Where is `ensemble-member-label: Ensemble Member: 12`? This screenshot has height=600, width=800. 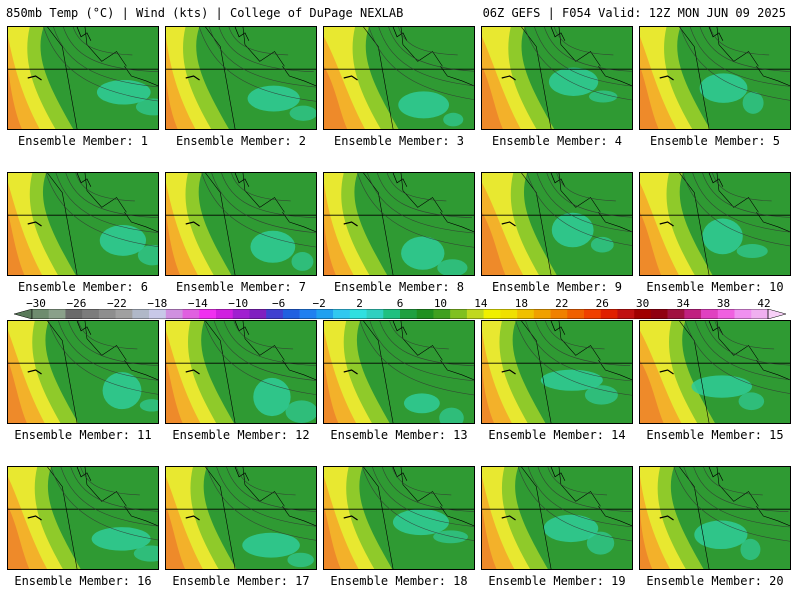 ensemble-member-label: Ensemble Member: 12 is located at coordinates (241, 435).